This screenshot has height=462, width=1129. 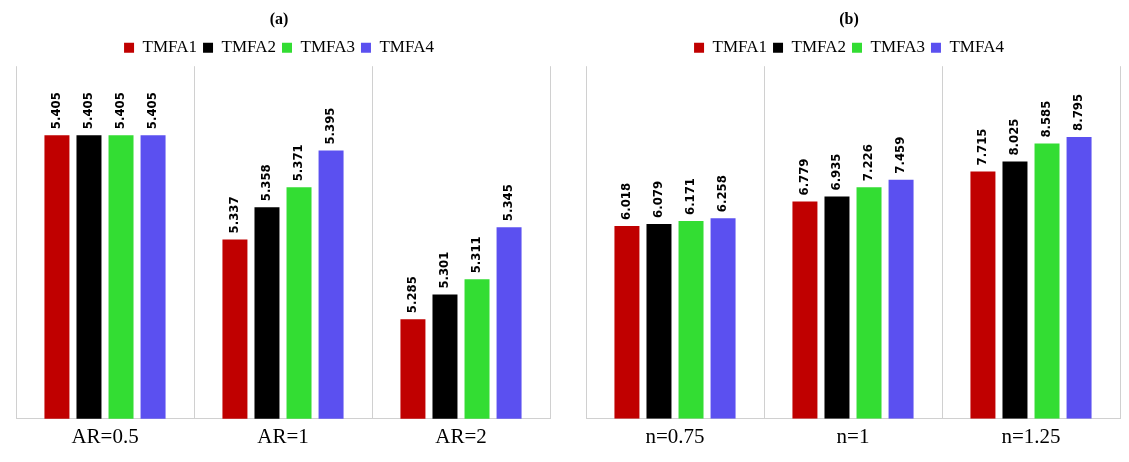 What do you see at coordinates (105, 435) in the screenshot?
I see `x-tick-label: AR=0.5` at bounding box center [105, 435].